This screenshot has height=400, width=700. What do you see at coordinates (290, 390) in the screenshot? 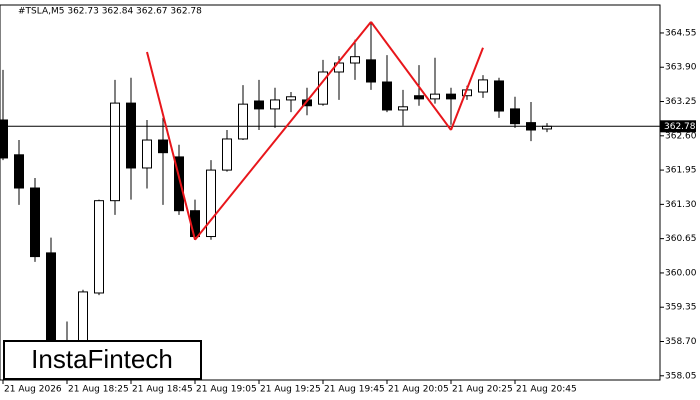
I see `x-tick-label: 21 Aug 19:25` at bounding box center [290, 390].